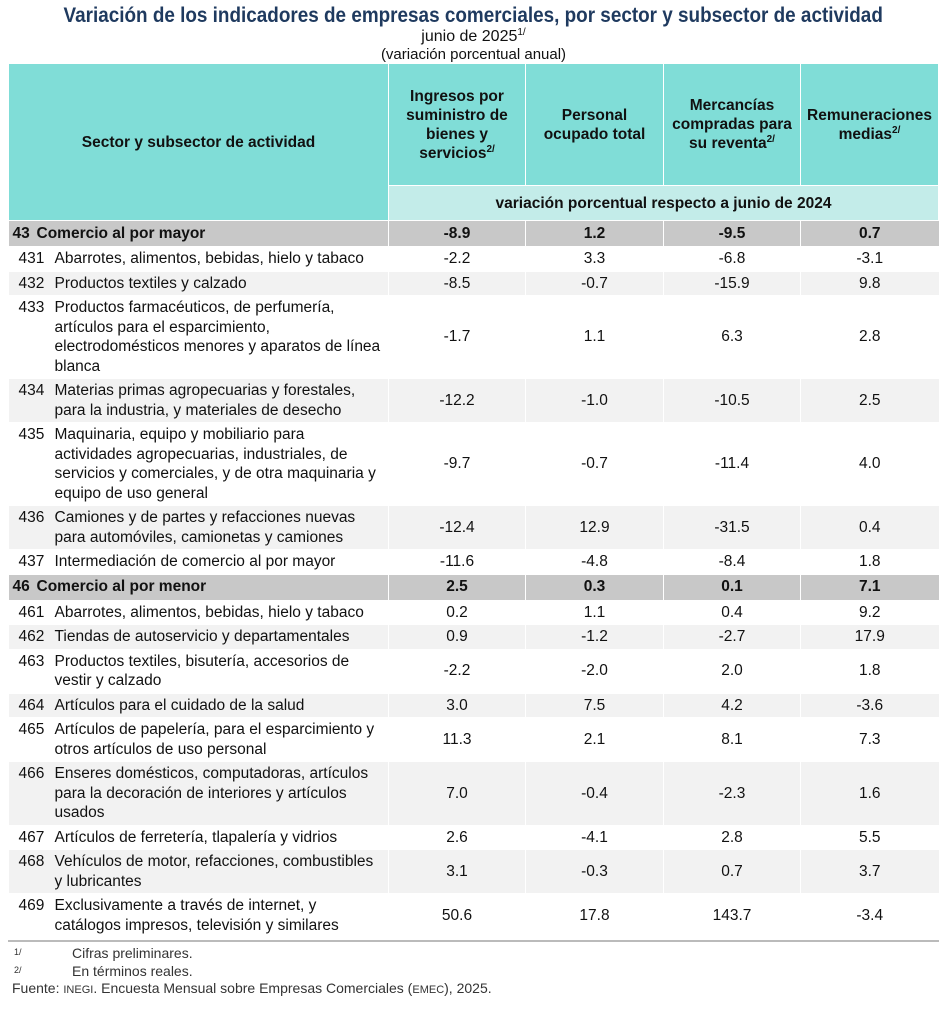  What do you see at coordinates (179, 705) in the screenshot?
I see `row-name: Artículos para el cuidado de la salud` at bounding box center [179, 705].